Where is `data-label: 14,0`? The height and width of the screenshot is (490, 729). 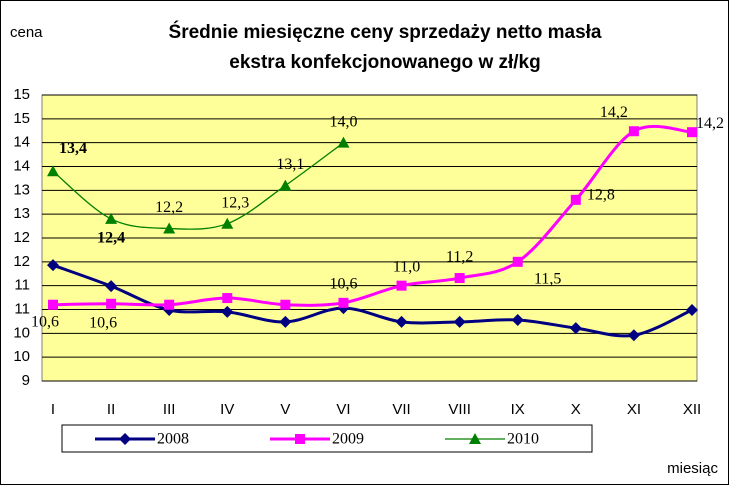 data-label: 14,0 is located at coordinates (343, 121).